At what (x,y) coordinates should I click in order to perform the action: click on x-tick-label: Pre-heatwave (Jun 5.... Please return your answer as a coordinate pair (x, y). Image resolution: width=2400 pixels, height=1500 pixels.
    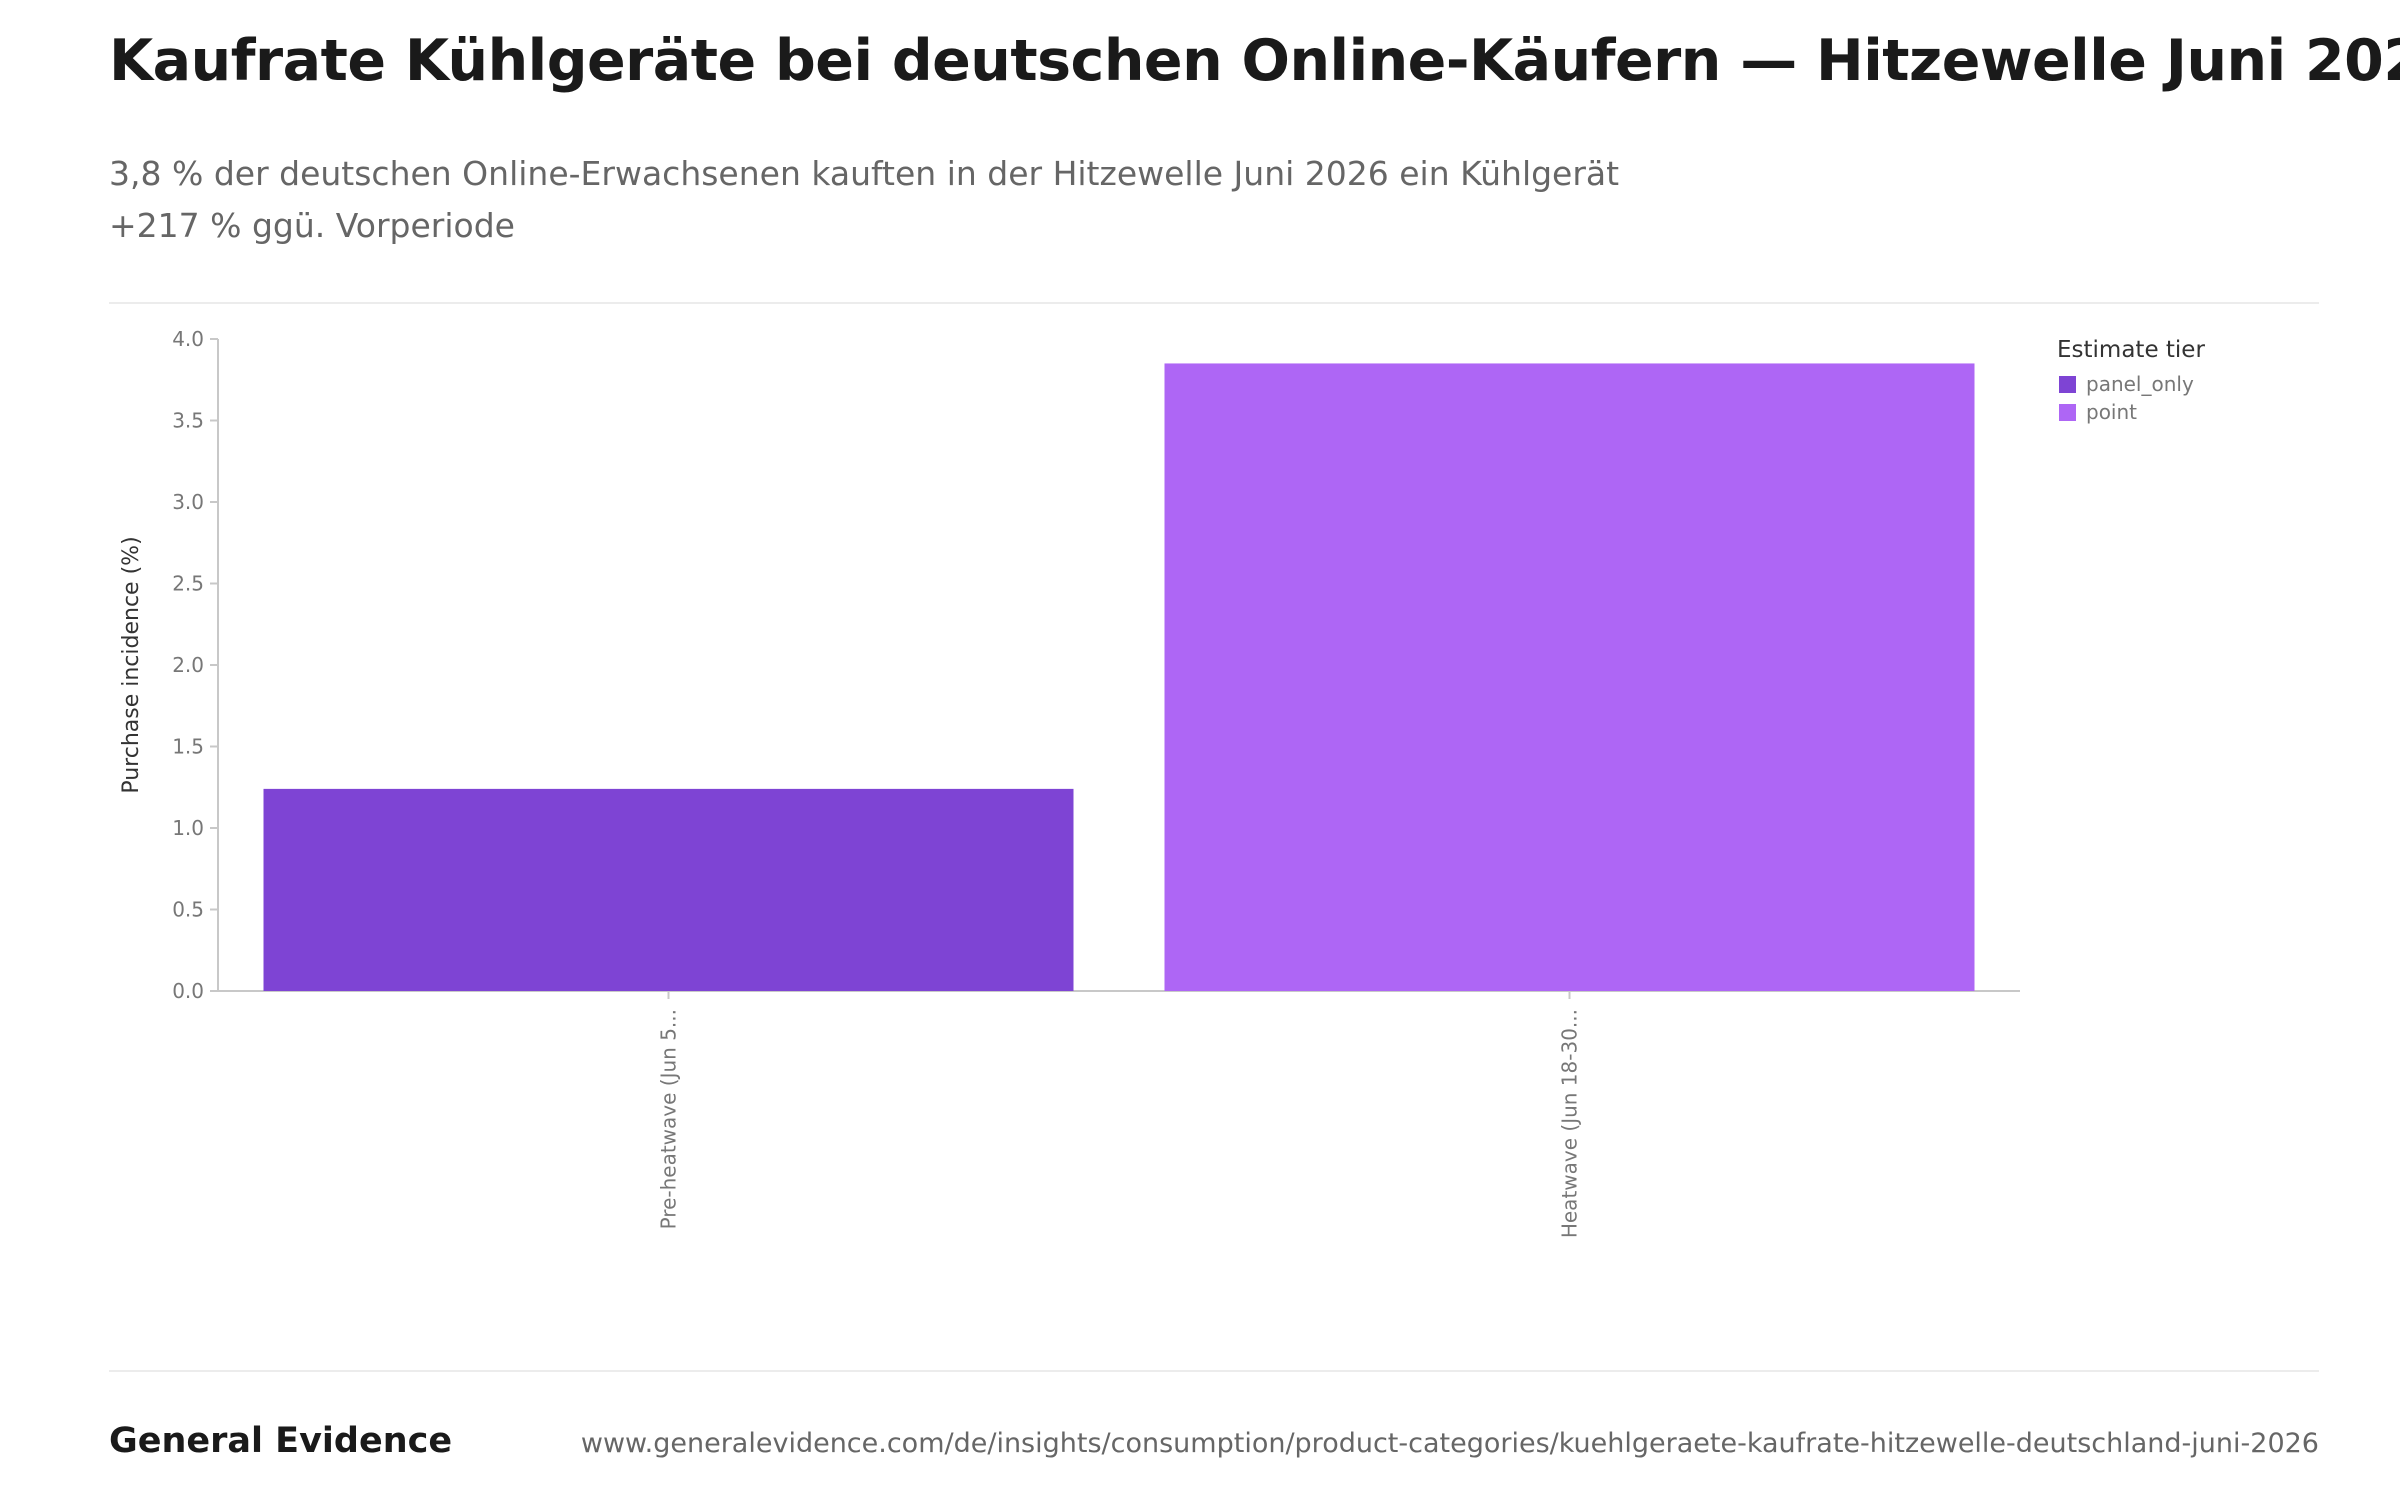
    Looking at the image, I should click on (669, 1119).